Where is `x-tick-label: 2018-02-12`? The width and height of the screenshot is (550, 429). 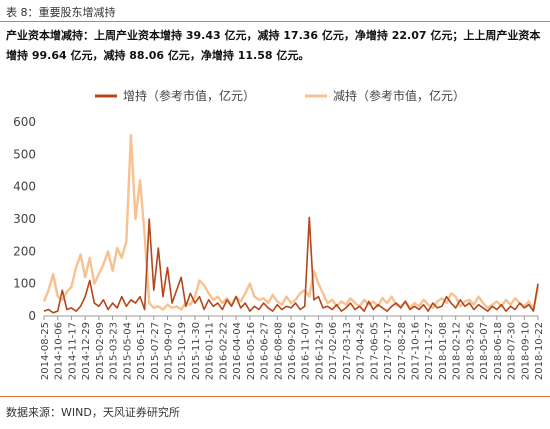 x-tick-label: 2018-02-12 is located at coordinates (457, 351).